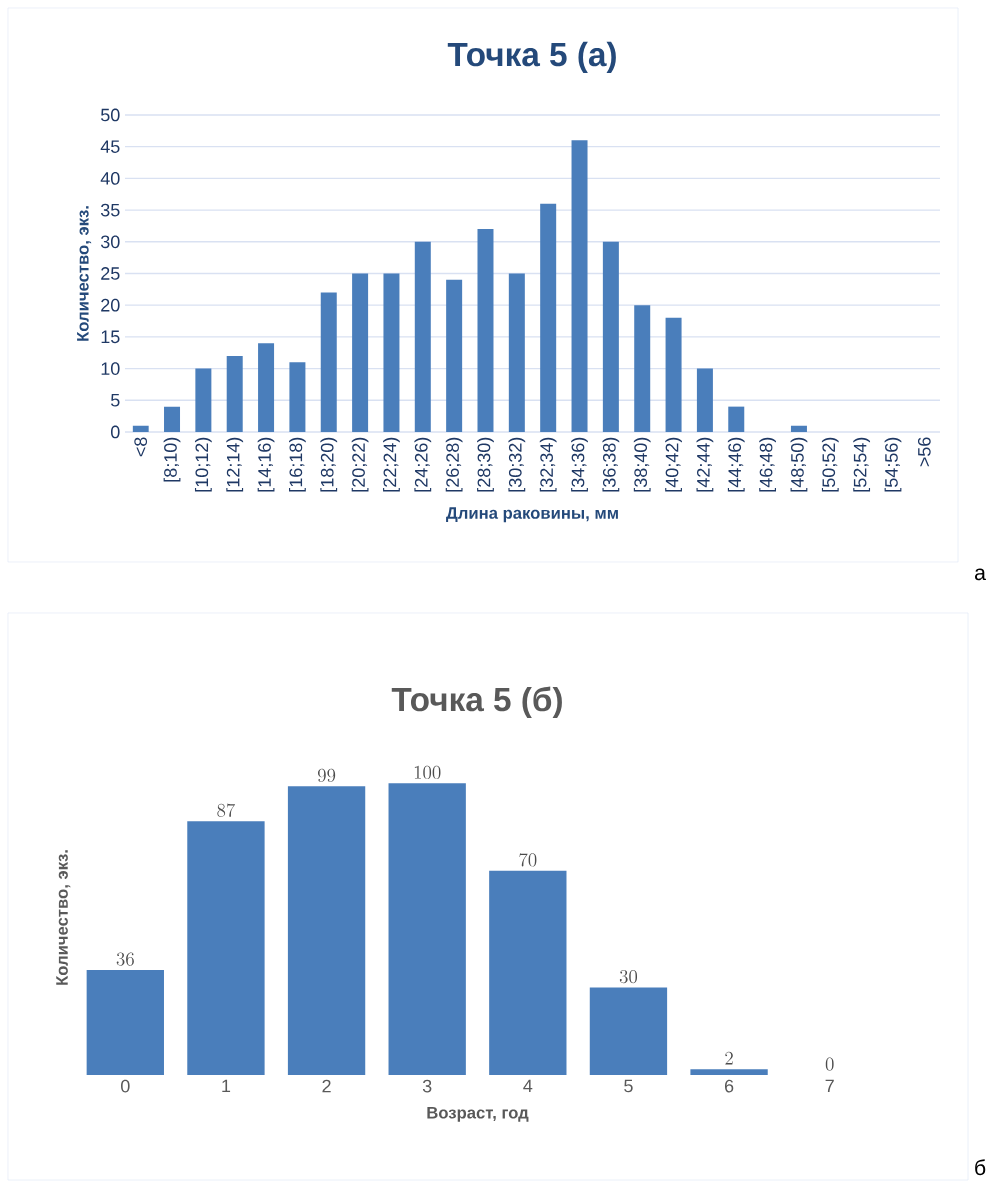 This screenshot has width=991, height=1187. I want to click on x-tick-label: 1, so click(226, 1086).